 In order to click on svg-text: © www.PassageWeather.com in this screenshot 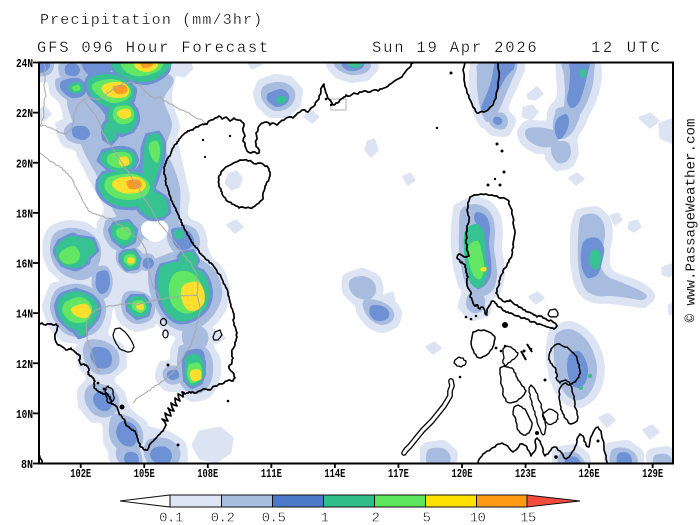, I will do `click(692, 221)`.